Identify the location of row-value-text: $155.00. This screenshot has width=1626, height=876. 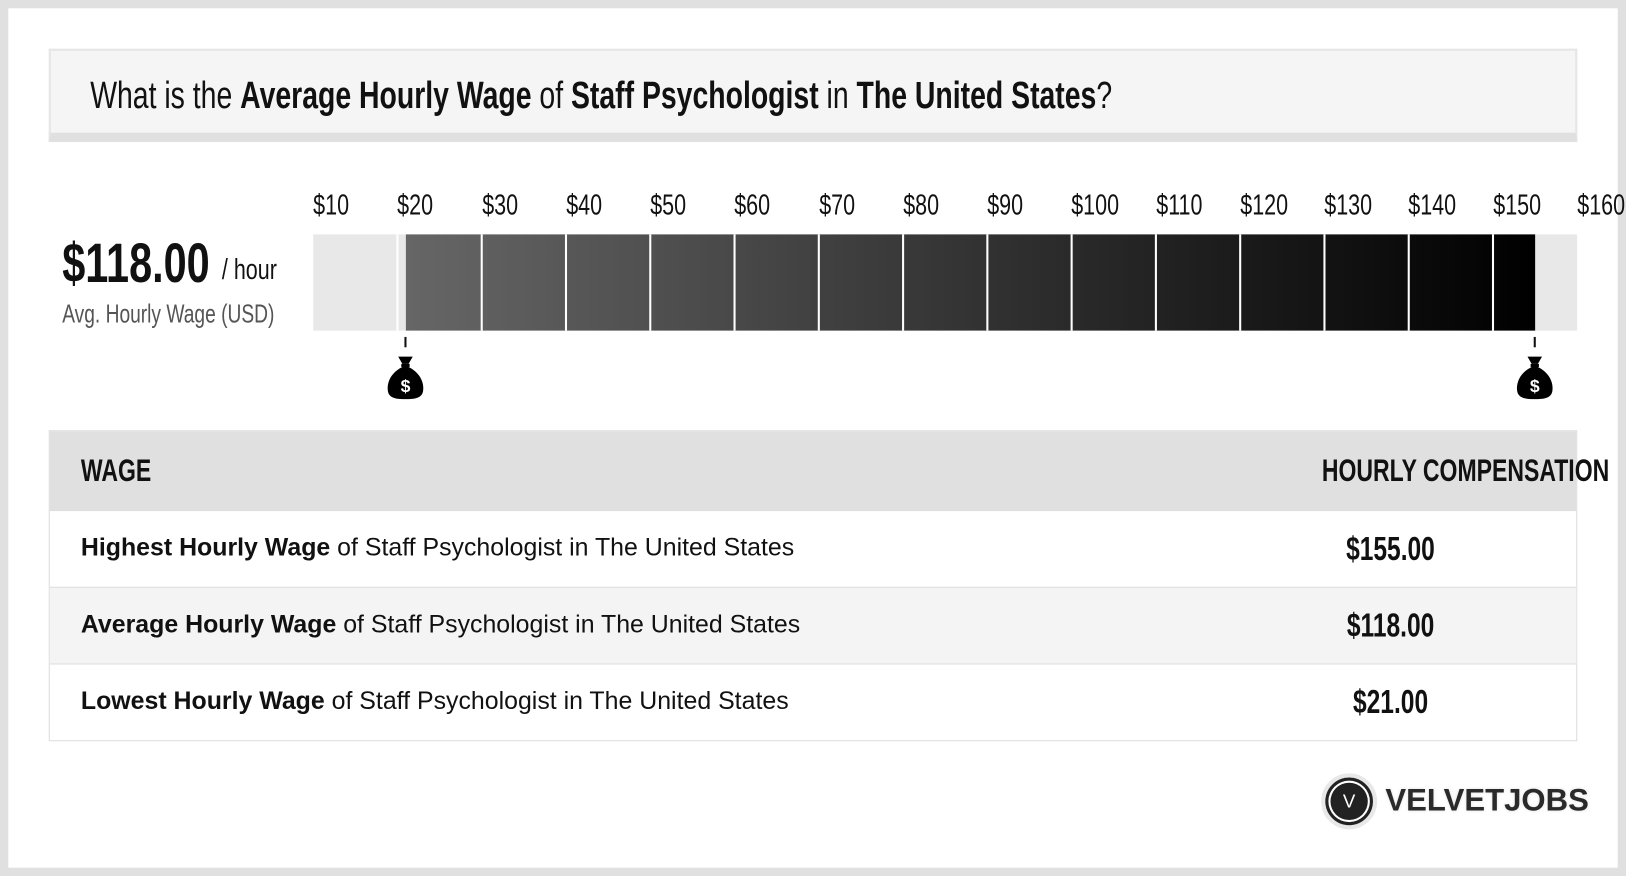
(1390, 548).